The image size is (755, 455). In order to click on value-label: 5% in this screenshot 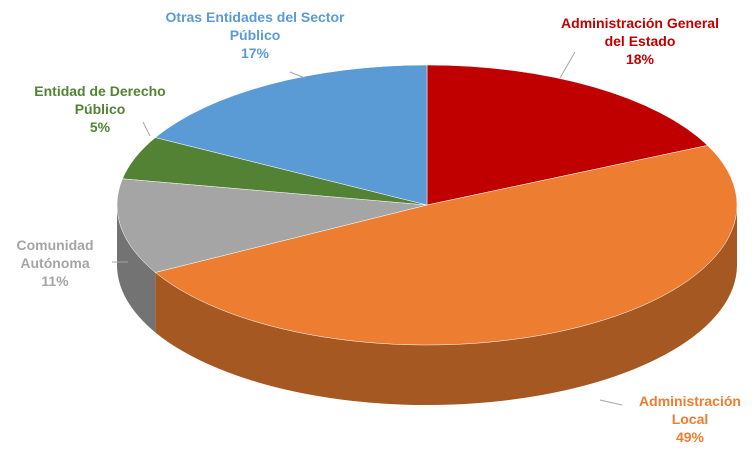, I will do `click(100, 127)`.